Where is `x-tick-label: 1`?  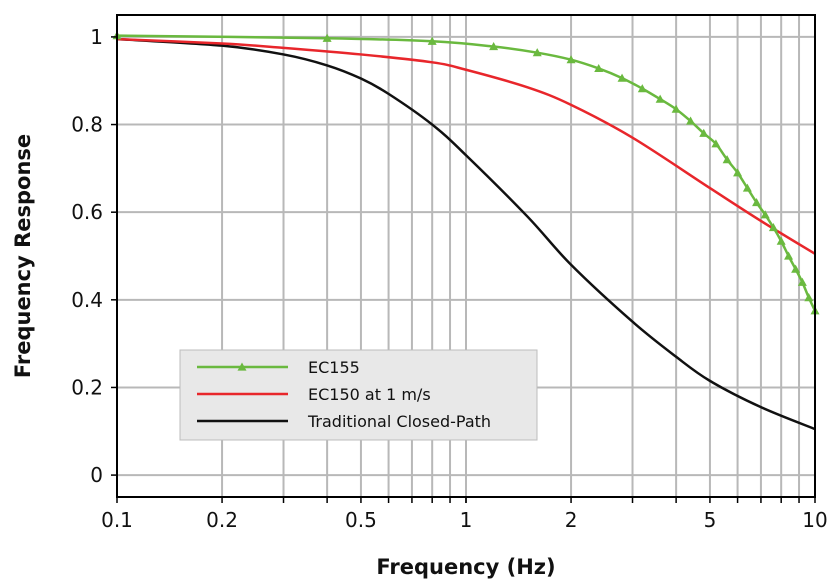 x-tick-label: 1 is located at coordinates (466, 520).